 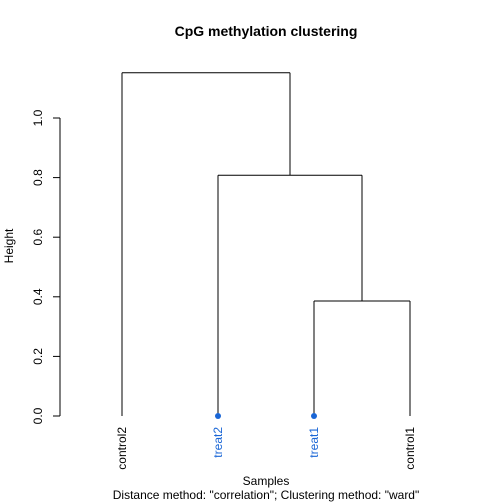 What do you see at coordinates (38, 177) in the screenshot?
I see `y-tick-label: 0.8` at bounding box center [38, 177].